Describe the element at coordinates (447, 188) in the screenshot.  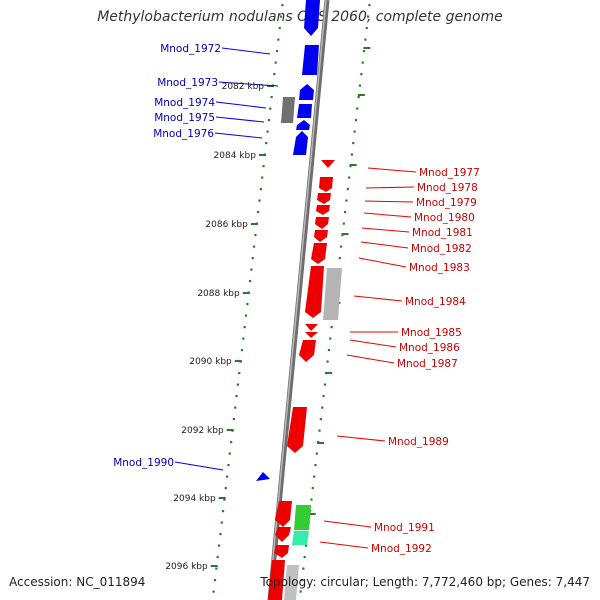
I see `gene-label: Mnod_1978` at that location.